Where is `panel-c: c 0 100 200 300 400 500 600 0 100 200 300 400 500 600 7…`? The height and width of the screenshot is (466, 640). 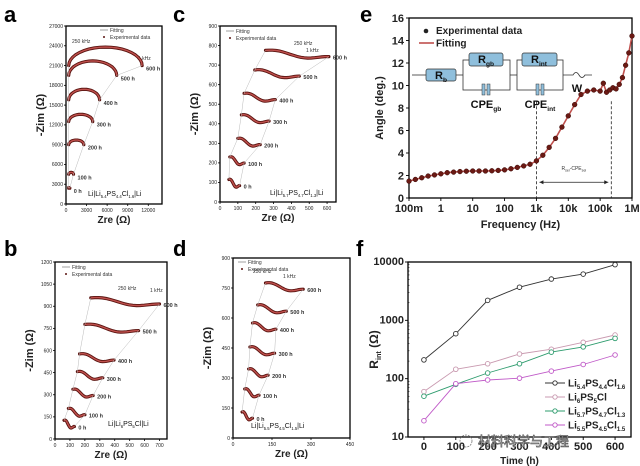 panel-c: c 0 100 200 300 400 500 600 0 100 200 300 400 500 600 7… is located at coordinates (260, 113).